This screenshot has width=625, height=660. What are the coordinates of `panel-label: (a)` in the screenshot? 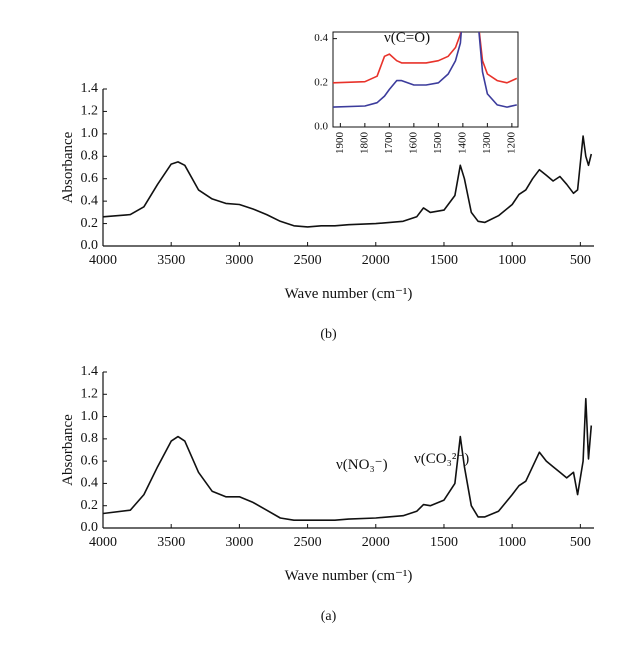 It's located at (329, 616).